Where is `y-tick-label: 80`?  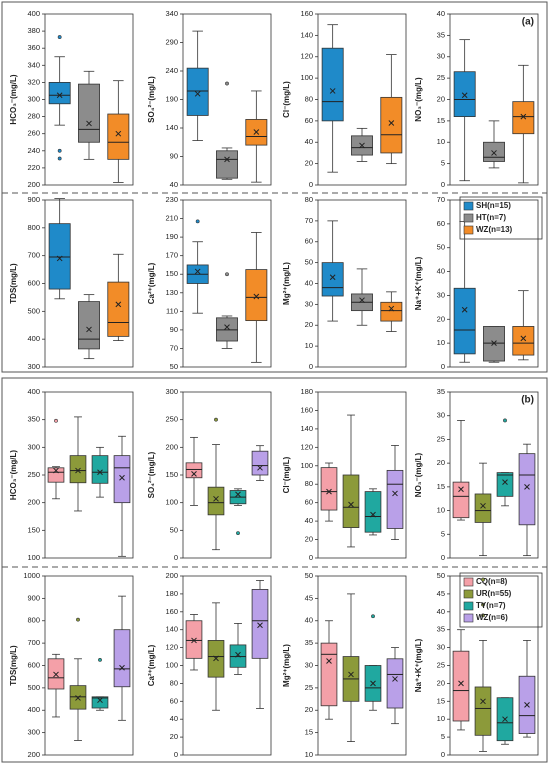 y-tick-label: 80 is located at coordinates (309, 98).